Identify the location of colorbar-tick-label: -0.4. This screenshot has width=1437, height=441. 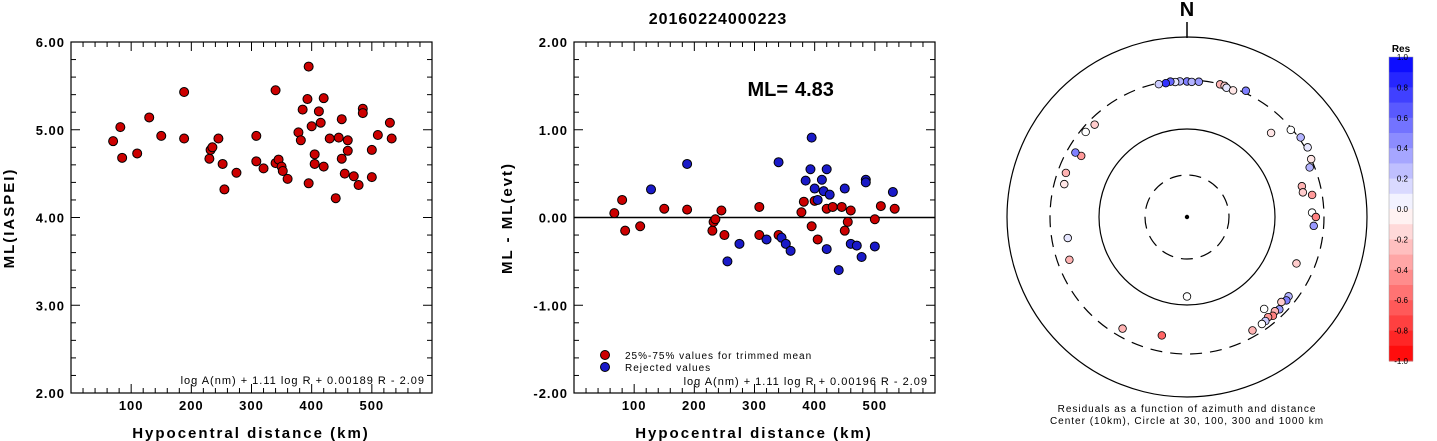
(1401, 270).